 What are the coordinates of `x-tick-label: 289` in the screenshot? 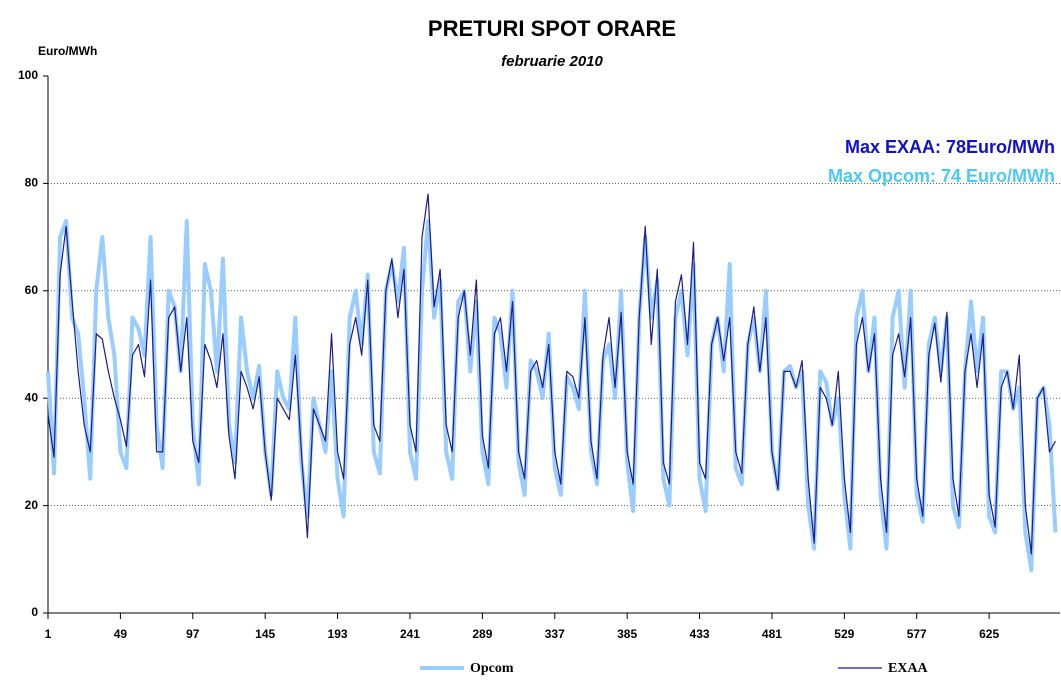 It's located at (482, 634).